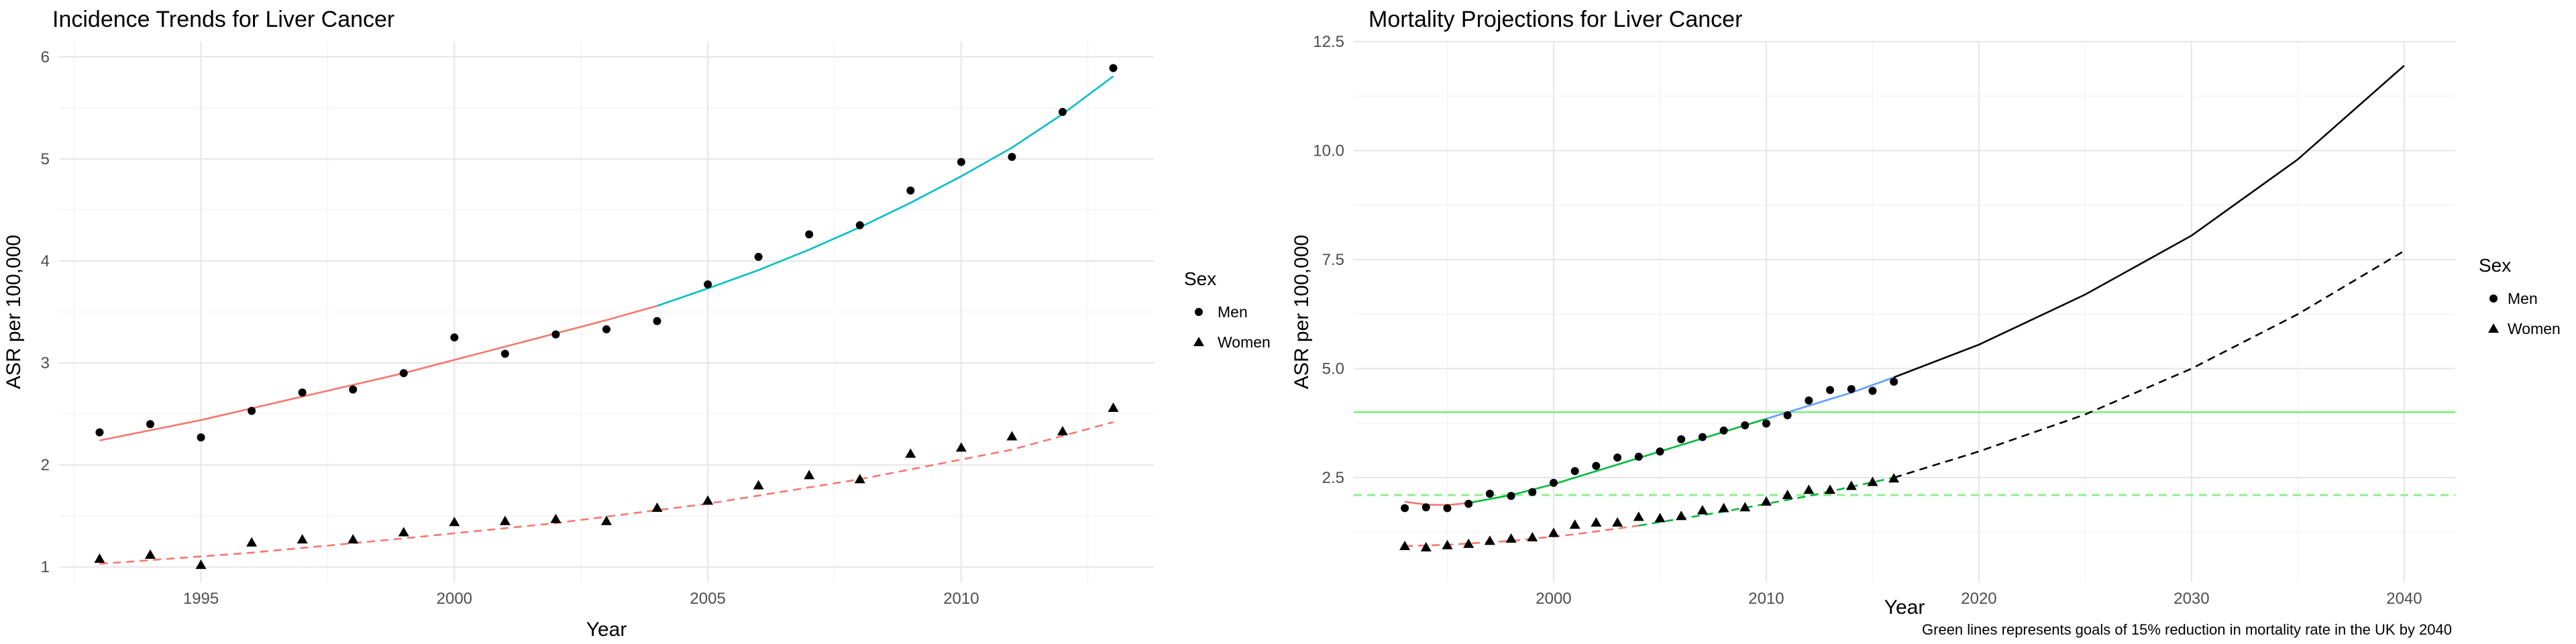 The width and height of the screenshot is (2576, 644). Describe the element at coordinates (707, 599) in the screenshot. I see `incidence-x-tick-label: 2005` at that location.